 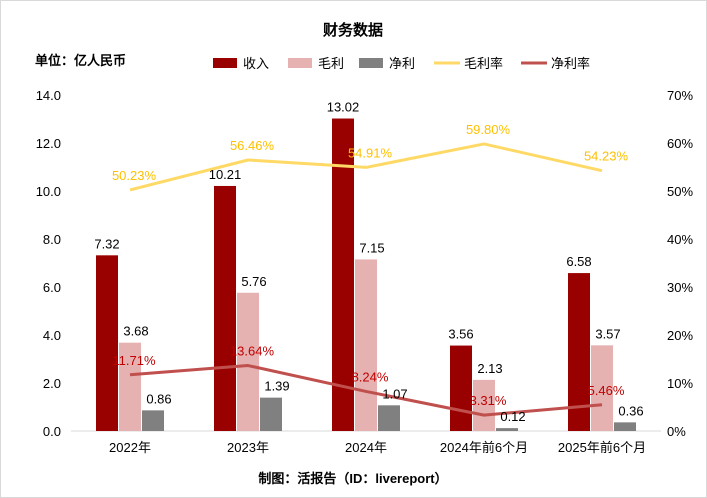 What do you see at coordinates (606, 390) in the screenshot?
I see `line-label-净利率: 5.46%` at bounding box center [606, 390].